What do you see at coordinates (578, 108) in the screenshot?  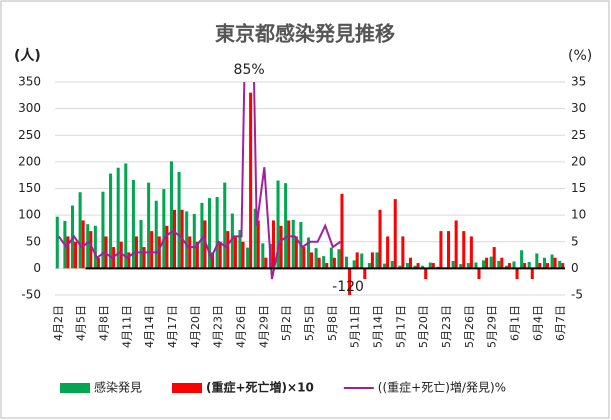 I see `y2-tick-label: 30` at bounding box center [578, 108].